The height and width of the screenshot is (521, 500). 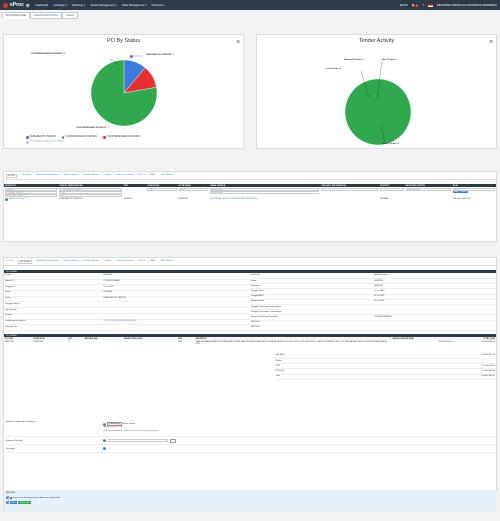 I want to click on menu-order-management: Order Management ▾, so click(x=134, y=5).